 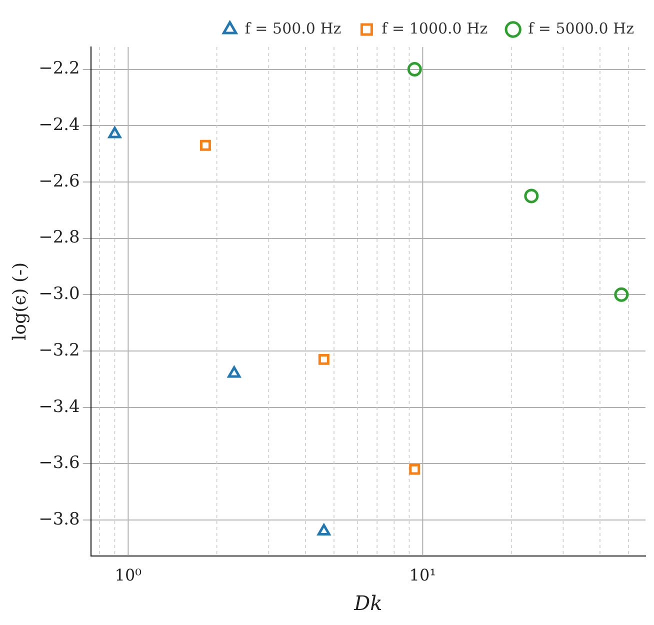 What do you see at coordinates (59, 181) in the screenshot?
I see `y-tick-label: −2.6` at bounding box center [59, 181].